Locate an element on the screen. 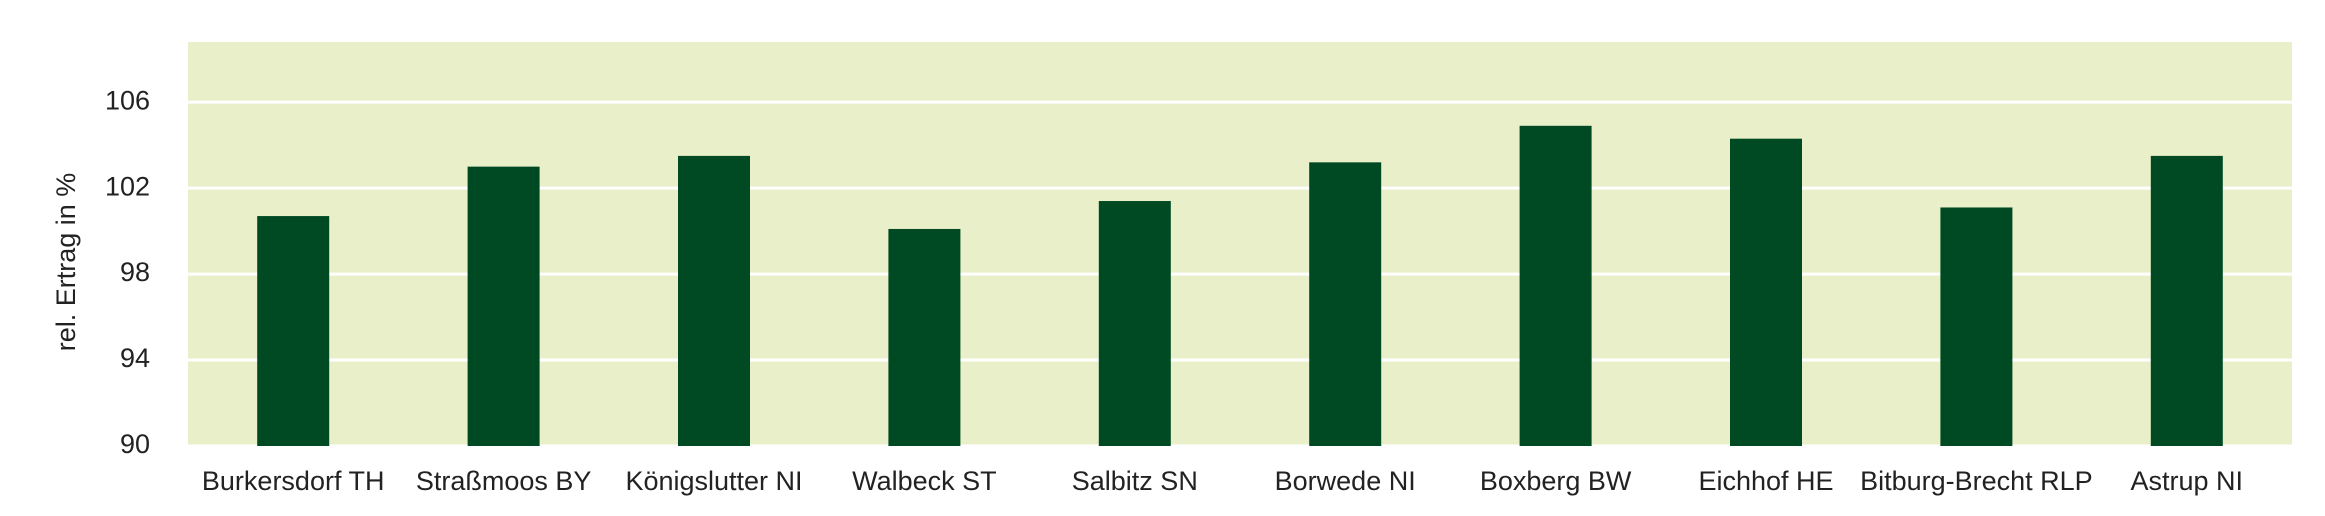  x-tick-label: Bitburg-Brecht RLP is located at coordinates (1976, 481).